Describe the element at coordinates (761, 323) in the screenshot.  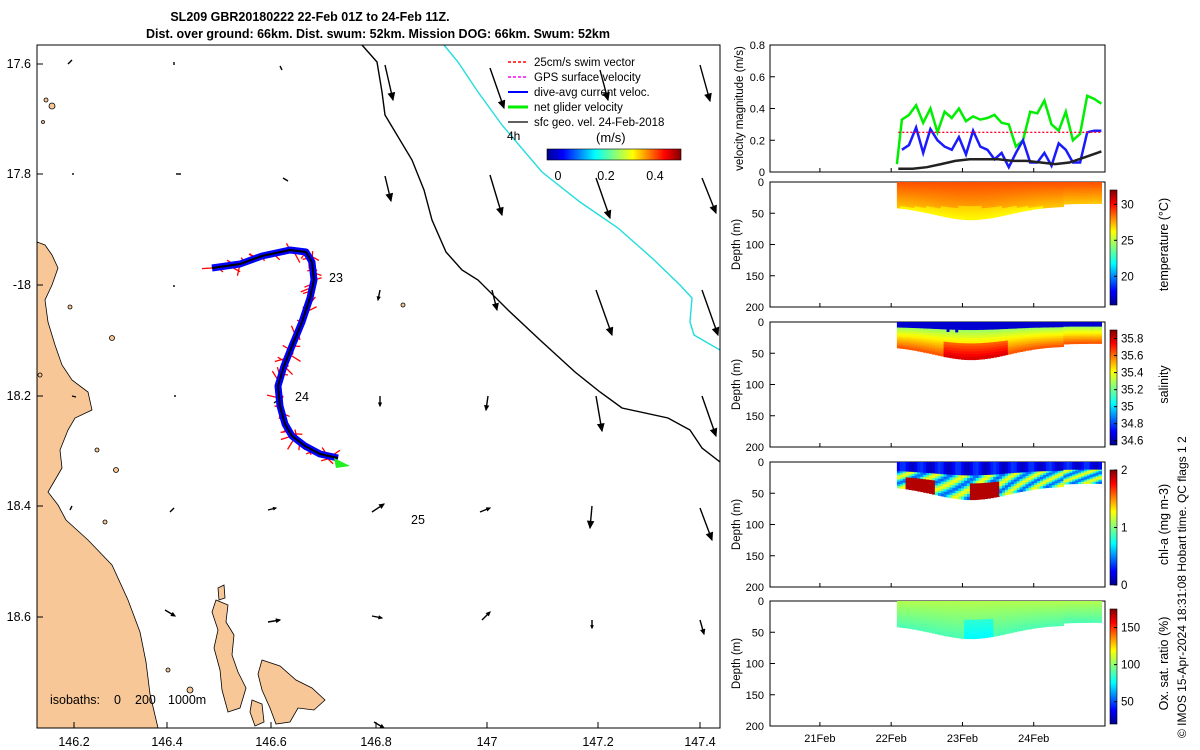
I see `depth-tick-label: 0` at that location.